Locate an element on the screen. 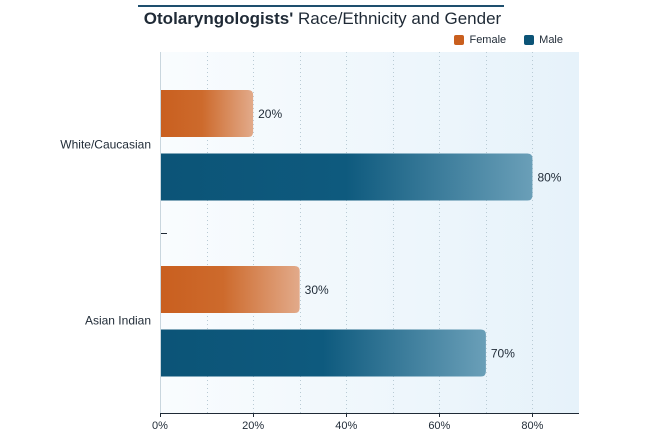  legend-label-male: Male is located at coordinates (551, 40).